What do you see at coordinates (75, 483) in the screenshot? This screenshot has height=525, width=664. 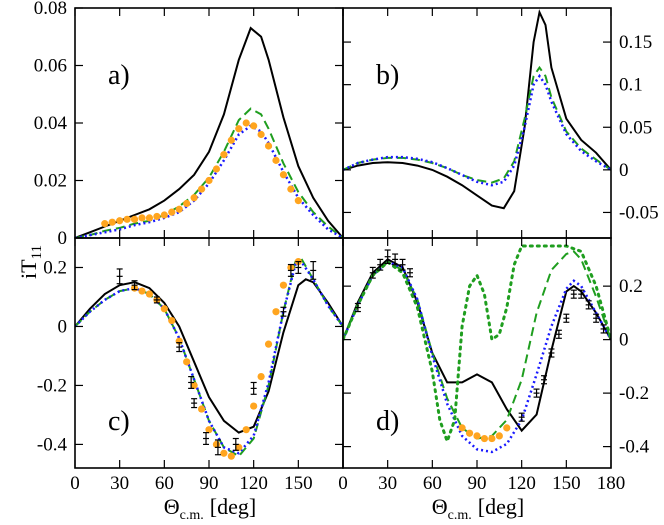 I see `x-tick-label-c: 0` at bounding box center [75, 483].